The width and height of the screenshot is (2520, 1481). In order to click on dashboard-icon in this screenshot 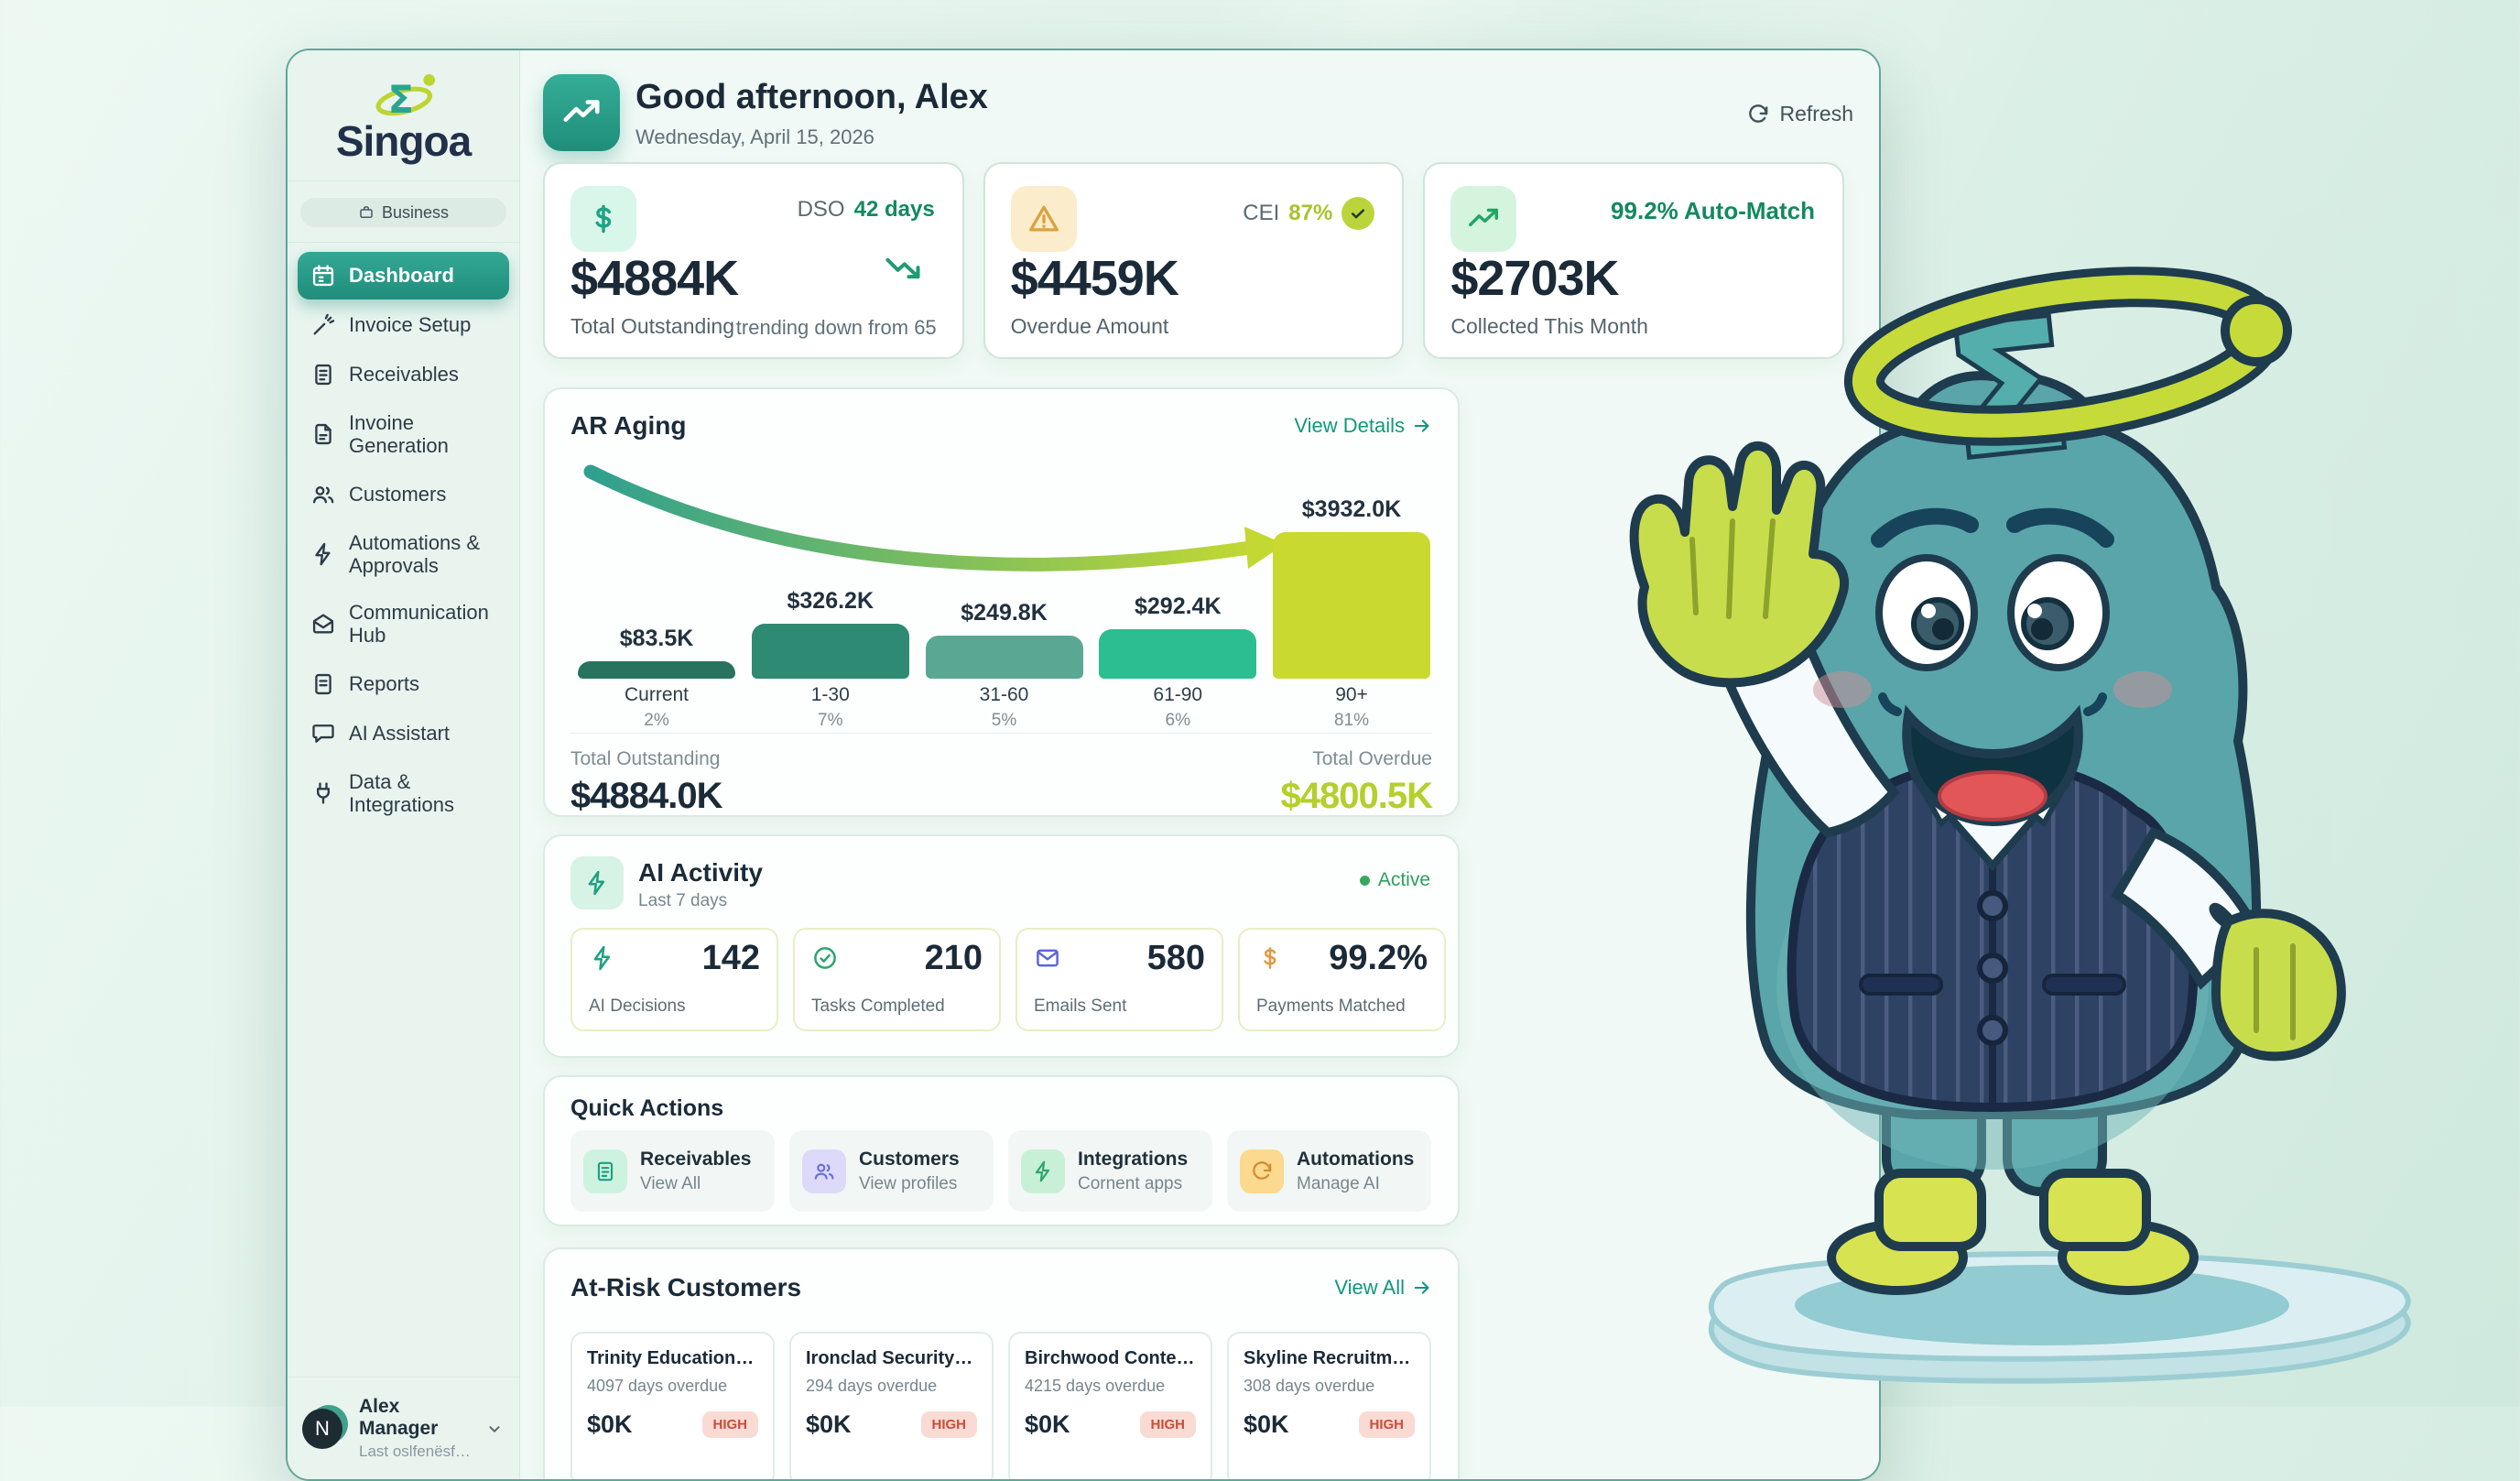, I will do `click(323, 276)`.